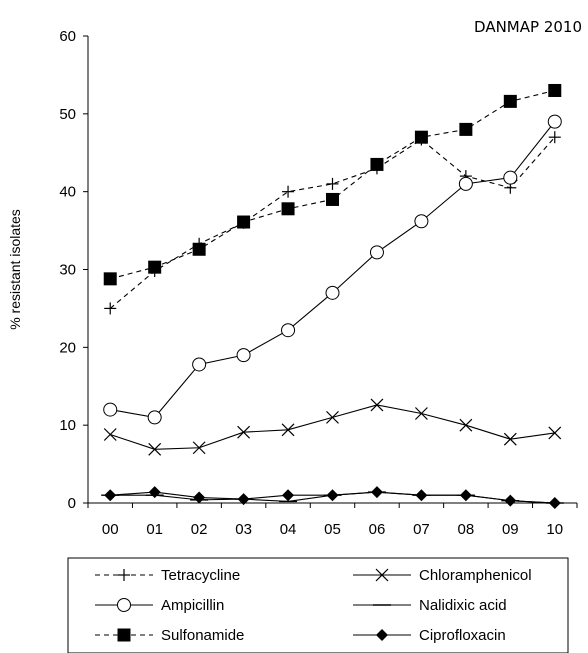  I want to click on y-tick-label: 20, so click(67, 347).